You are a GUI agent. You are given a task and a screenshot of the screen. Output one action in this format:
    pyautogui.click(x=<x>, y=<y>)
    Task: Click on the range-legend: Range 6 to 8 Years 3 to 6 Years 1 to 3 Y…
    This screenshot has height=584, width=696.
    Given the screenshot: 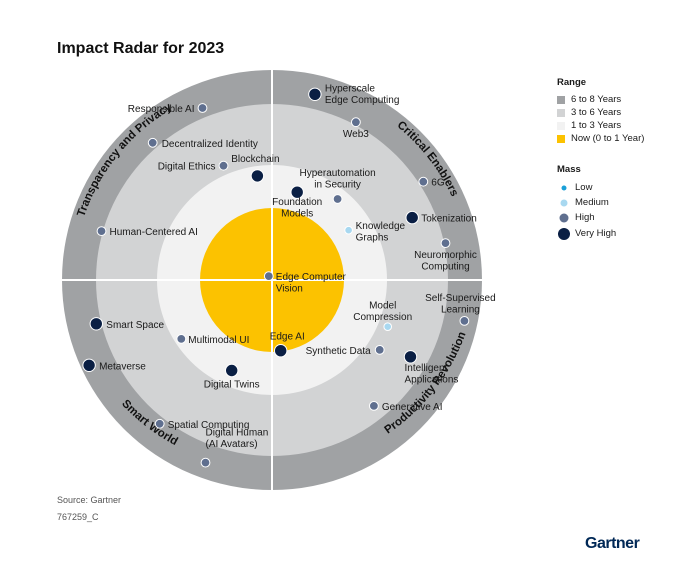 What is the action you would take?
    pyautogui.click(x=600, y=111)
    